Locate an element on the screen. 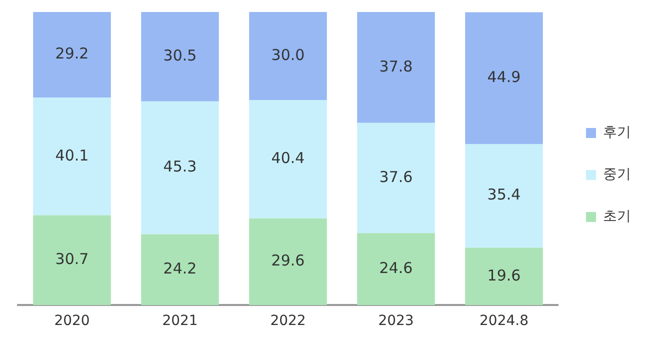 This screenshot has height=346, width=659. data-label: 19.6 is located at coordinates (504, 275).